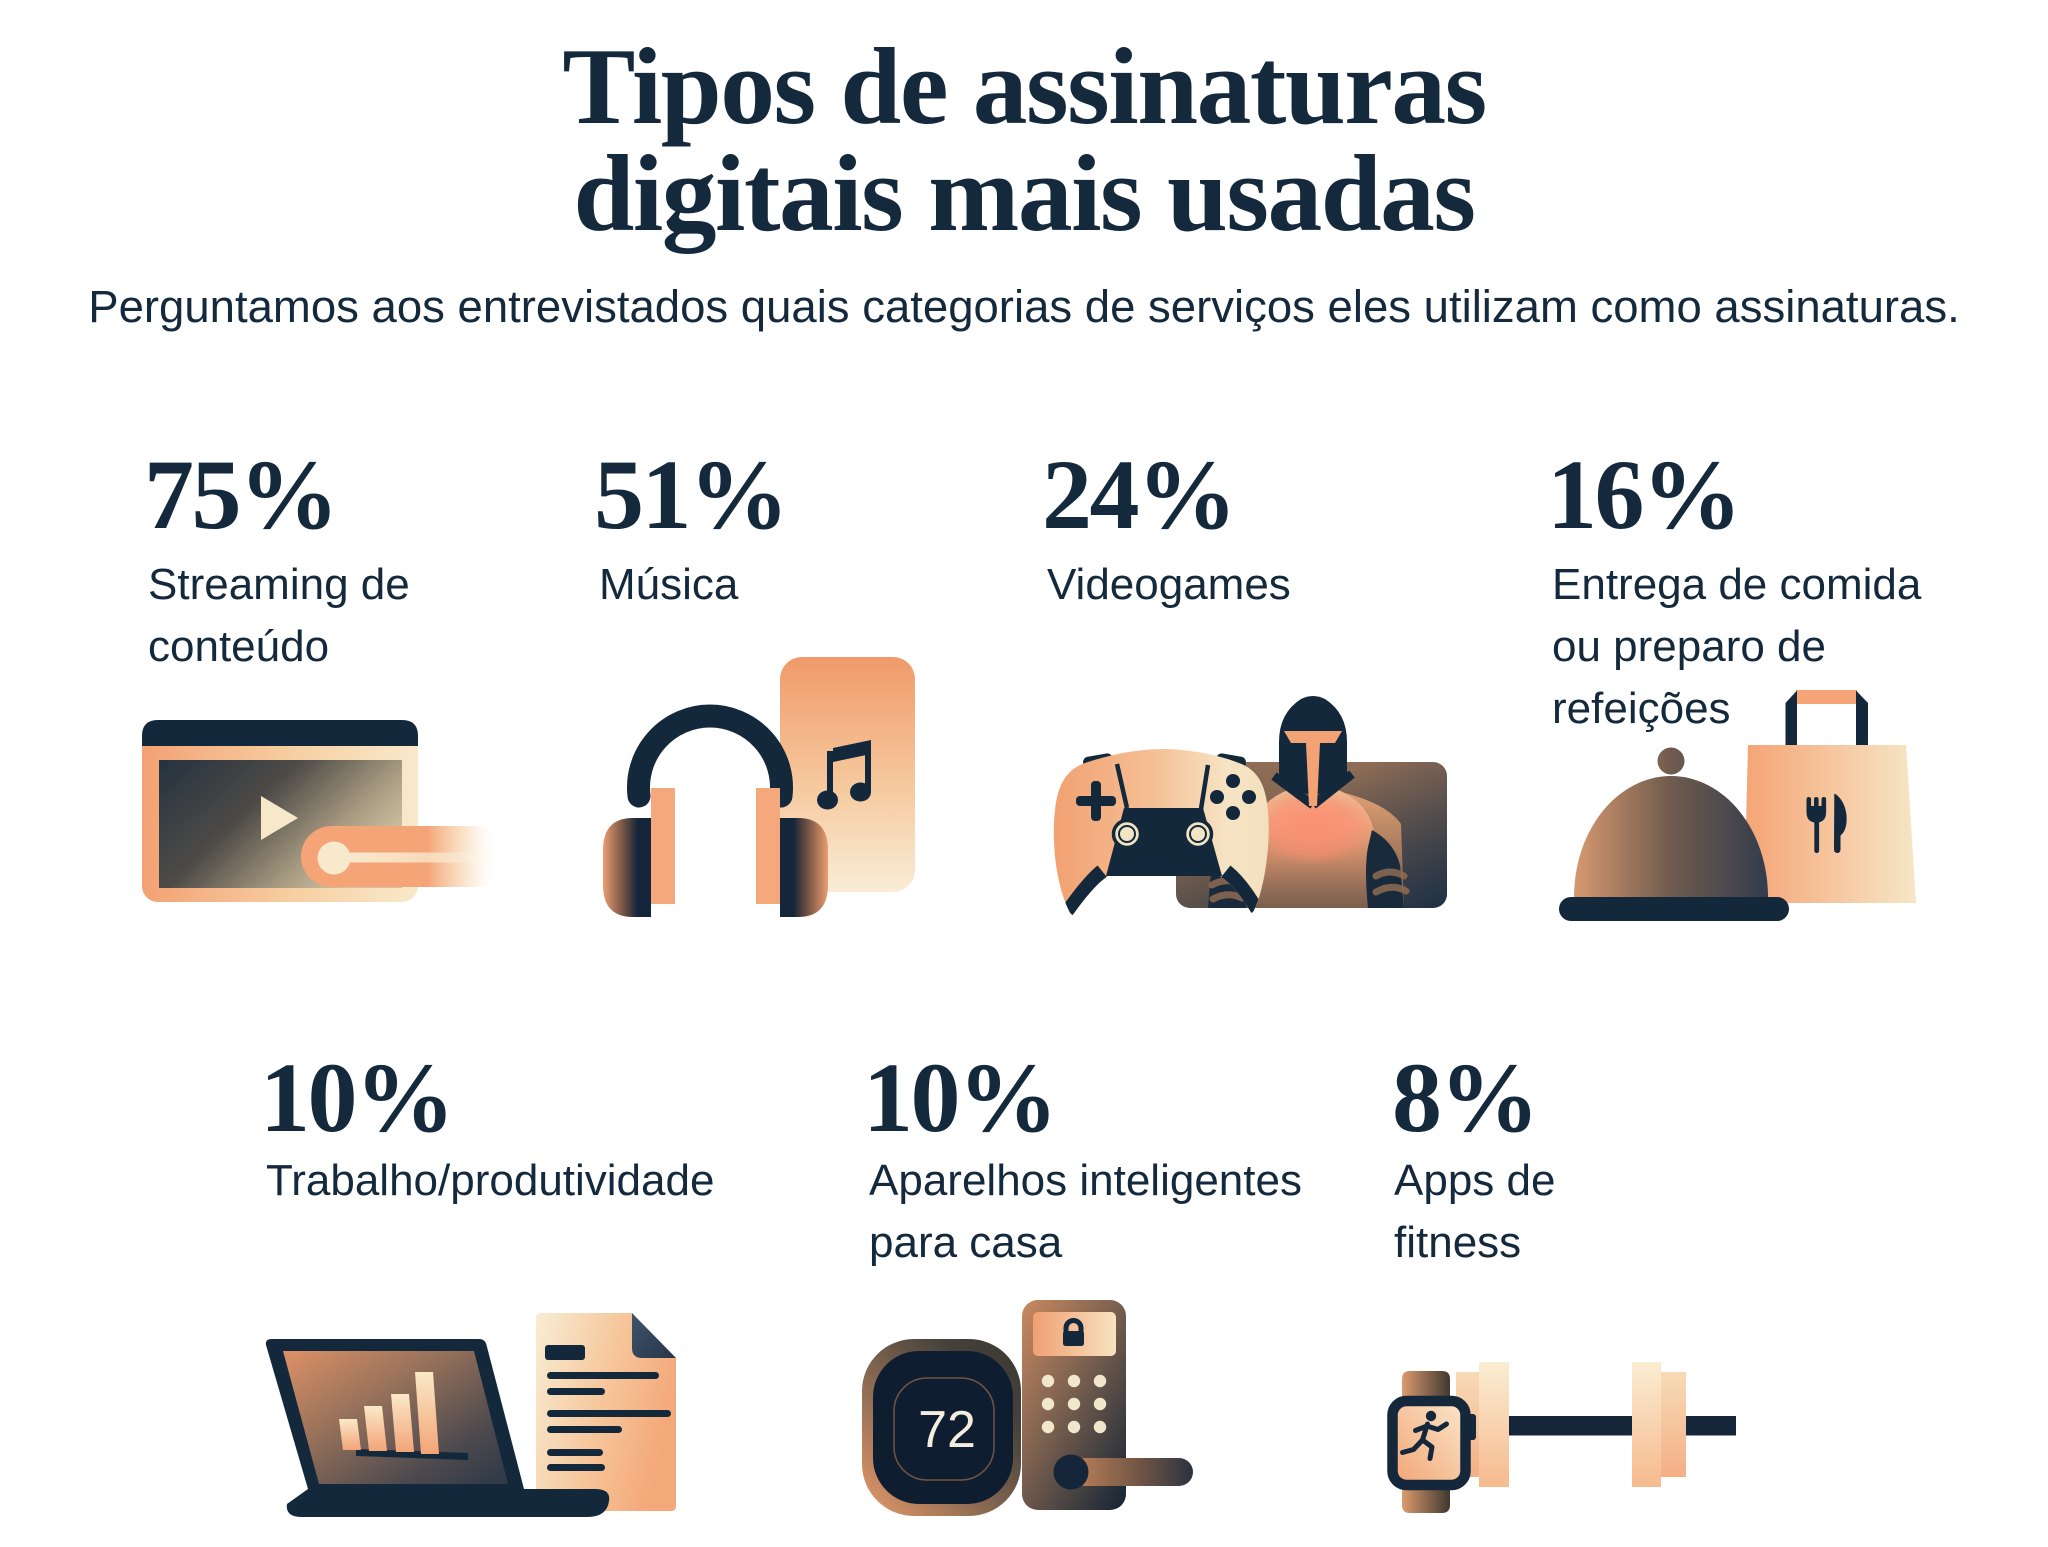 The width and height of the screenshot is (2048, 1547). I want to click on svg-text: 72, so click(947, 1430).